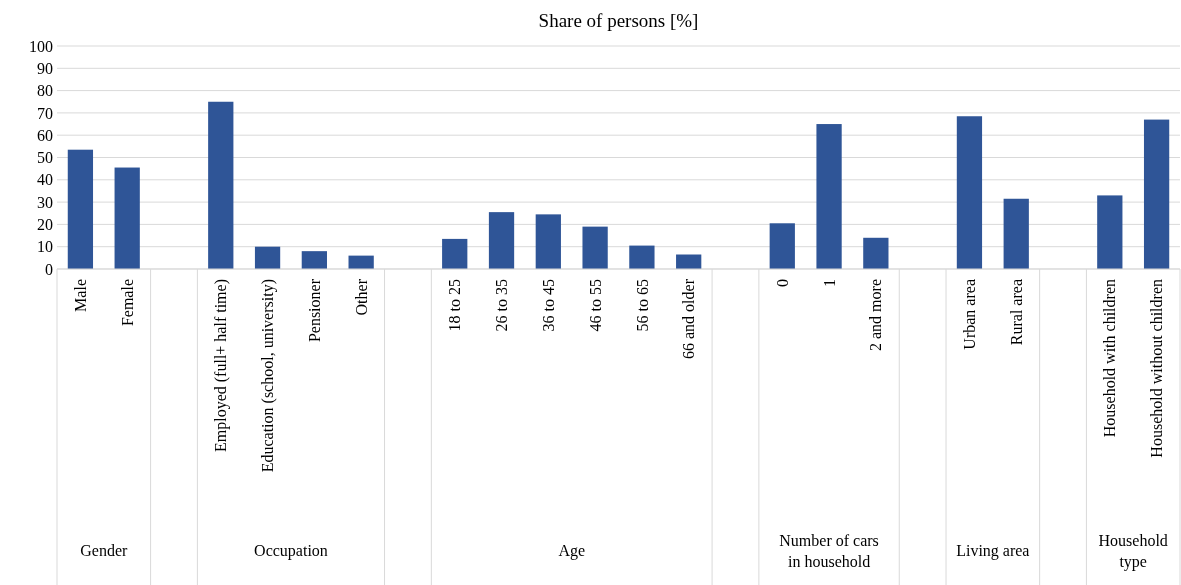 The height and width of the screenshot is (585, 1181). I want to click on x-tick-label: Education (school, university), so click(268, 376).